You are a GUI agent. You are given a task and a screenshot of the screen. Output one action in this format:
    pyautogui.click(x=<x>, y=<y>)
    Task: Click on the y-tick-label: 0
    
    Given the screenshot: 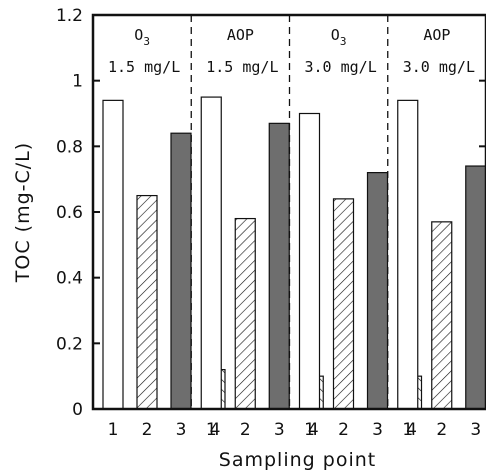 What is the action you would take?
    pyautogui.click(x=77, y=410)
    